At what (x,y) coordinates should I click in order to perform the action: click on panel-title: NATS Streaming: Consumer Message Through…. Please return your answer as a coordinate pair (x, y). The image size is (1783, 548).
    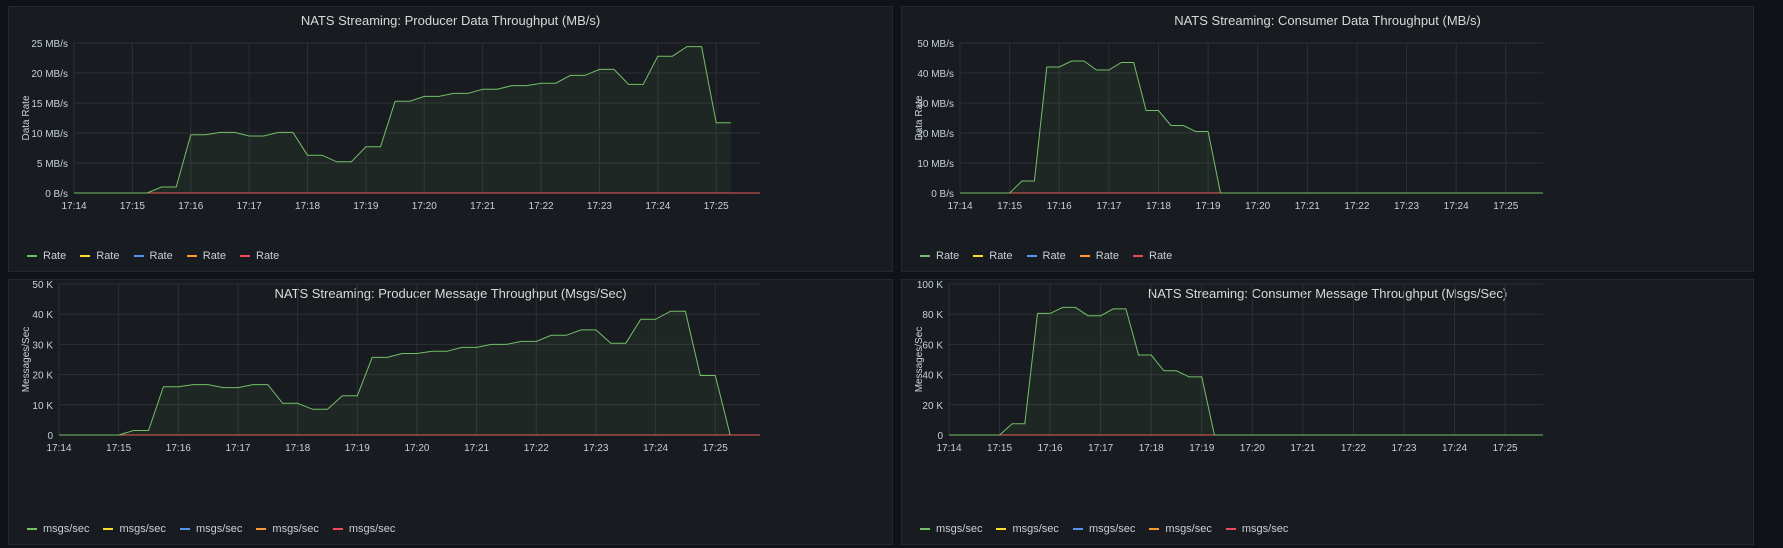
    Looking at the image, I should click on (1327, 293).